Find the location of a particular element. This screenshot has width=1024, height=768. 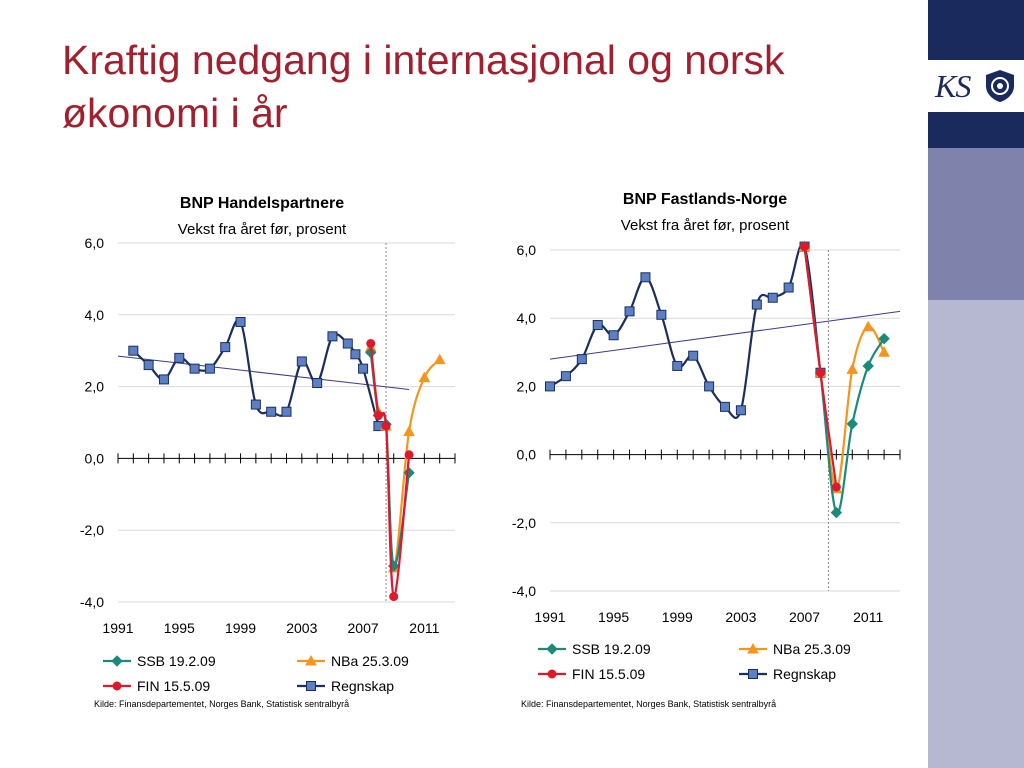

sidebar-band-mid is located at coordinates (976, 224).